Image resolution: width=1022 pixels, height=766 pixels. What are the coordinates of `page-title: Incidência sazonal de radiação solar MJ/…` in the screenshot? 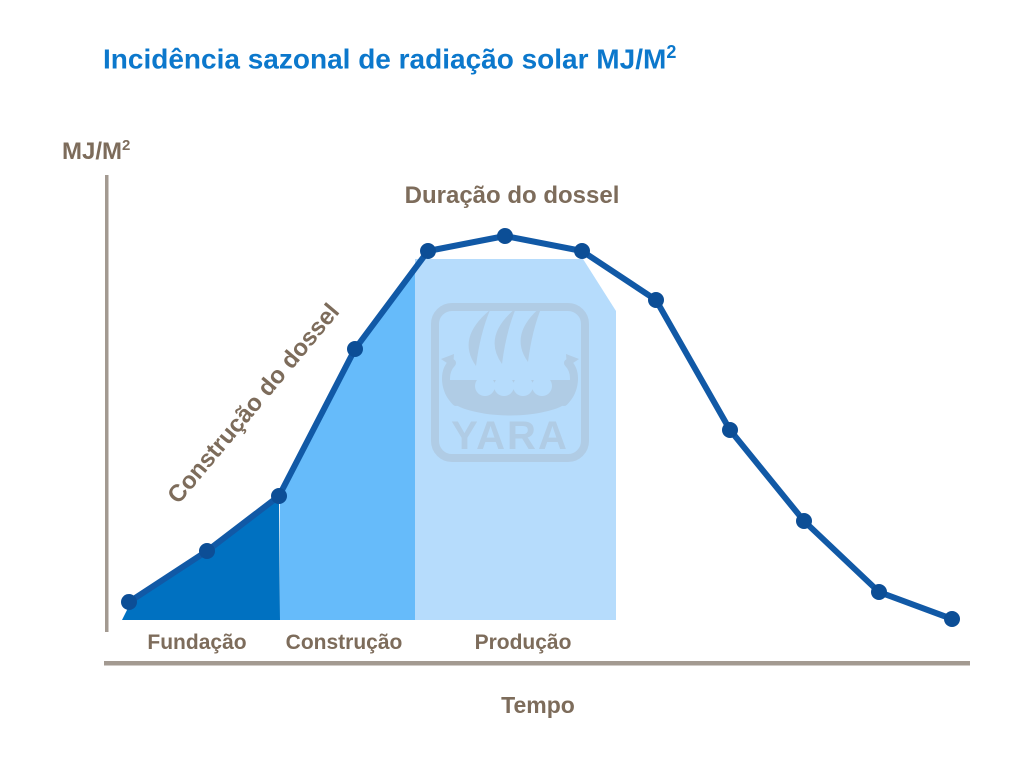 It's located at (389, 58).